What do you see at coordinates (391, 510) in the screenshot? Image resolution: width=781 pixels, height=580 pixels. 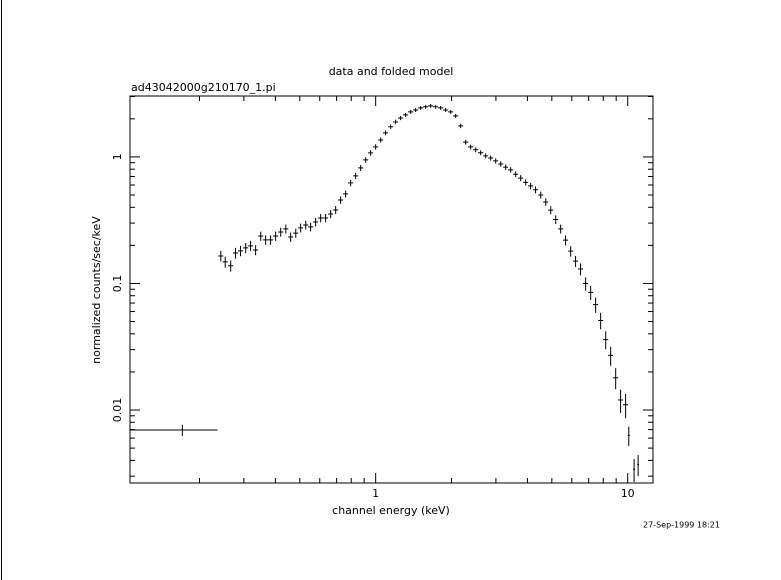 I see `x-axis-label: channel energy (keV)` at bounding box center [391, 510].